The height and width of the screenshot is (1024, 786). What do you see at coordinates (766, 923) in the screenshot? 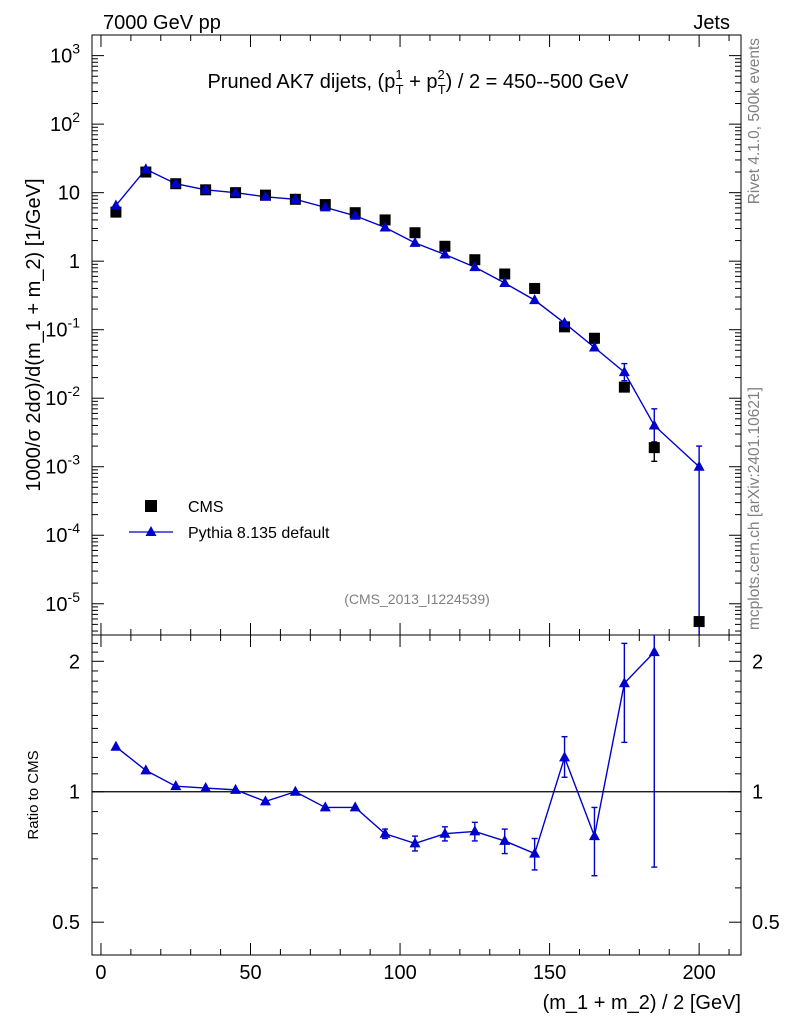
I see `ratio-y-tick-label-right: 0.5` at bounding box center [766, 923].